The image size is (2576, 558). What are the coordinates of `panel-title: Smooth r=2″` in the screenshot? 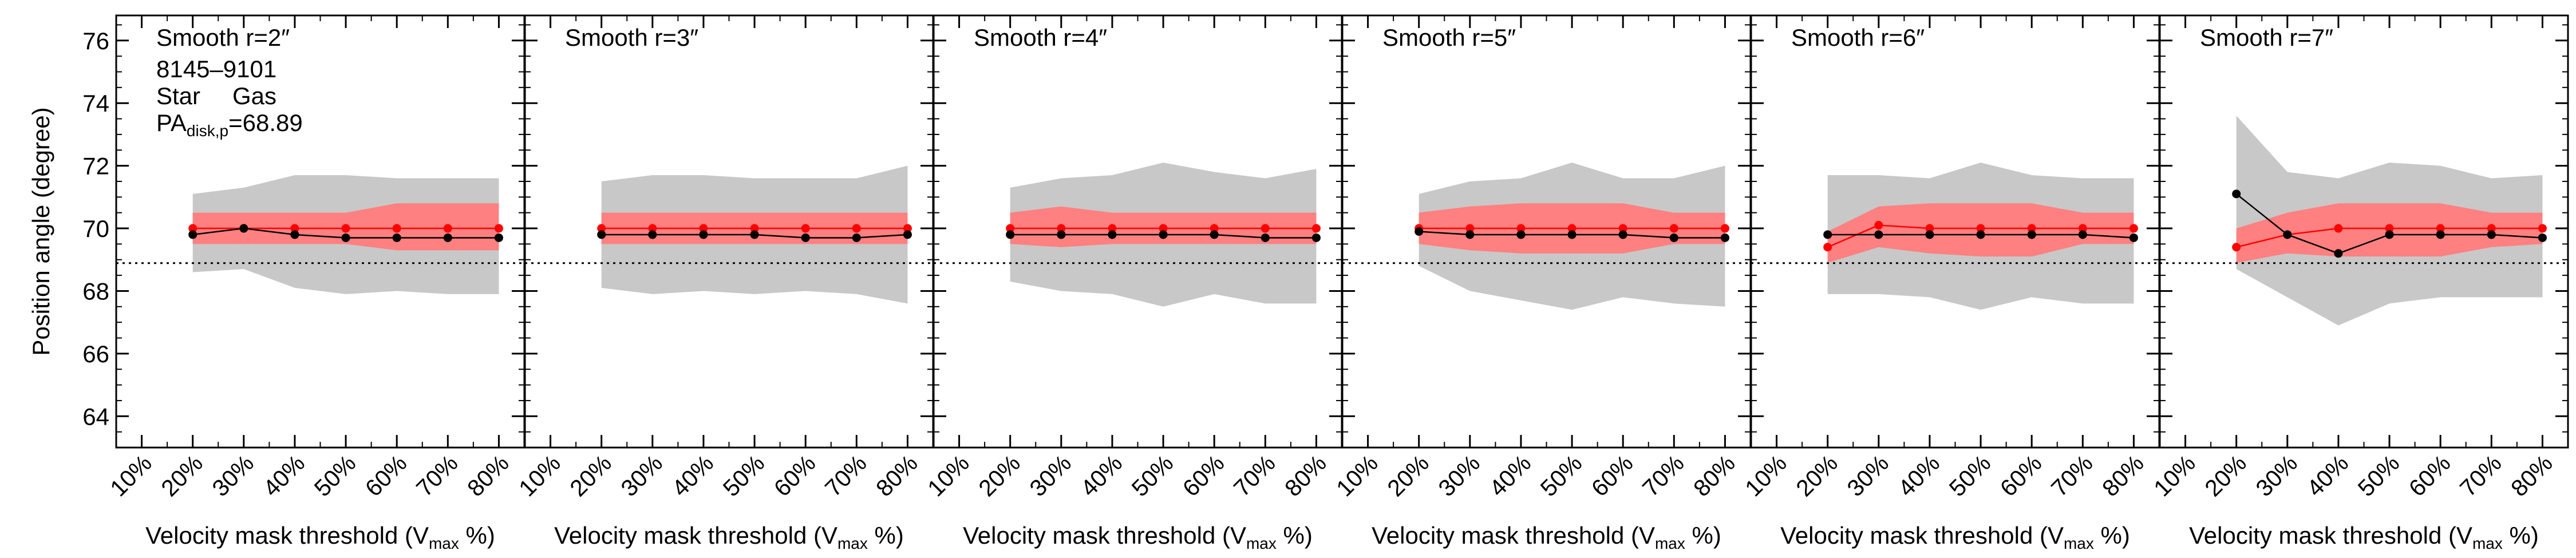 It's located at (223, 37).